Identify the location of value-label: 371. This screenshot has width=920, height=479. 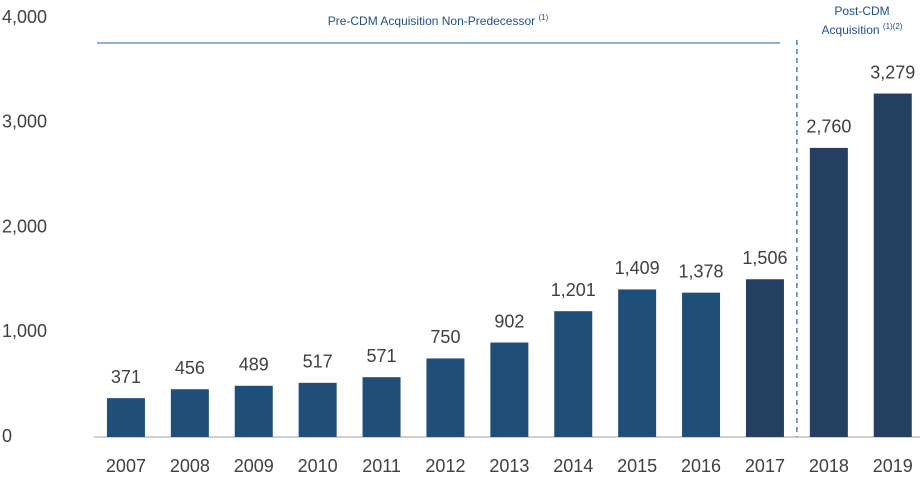
(126, 377).